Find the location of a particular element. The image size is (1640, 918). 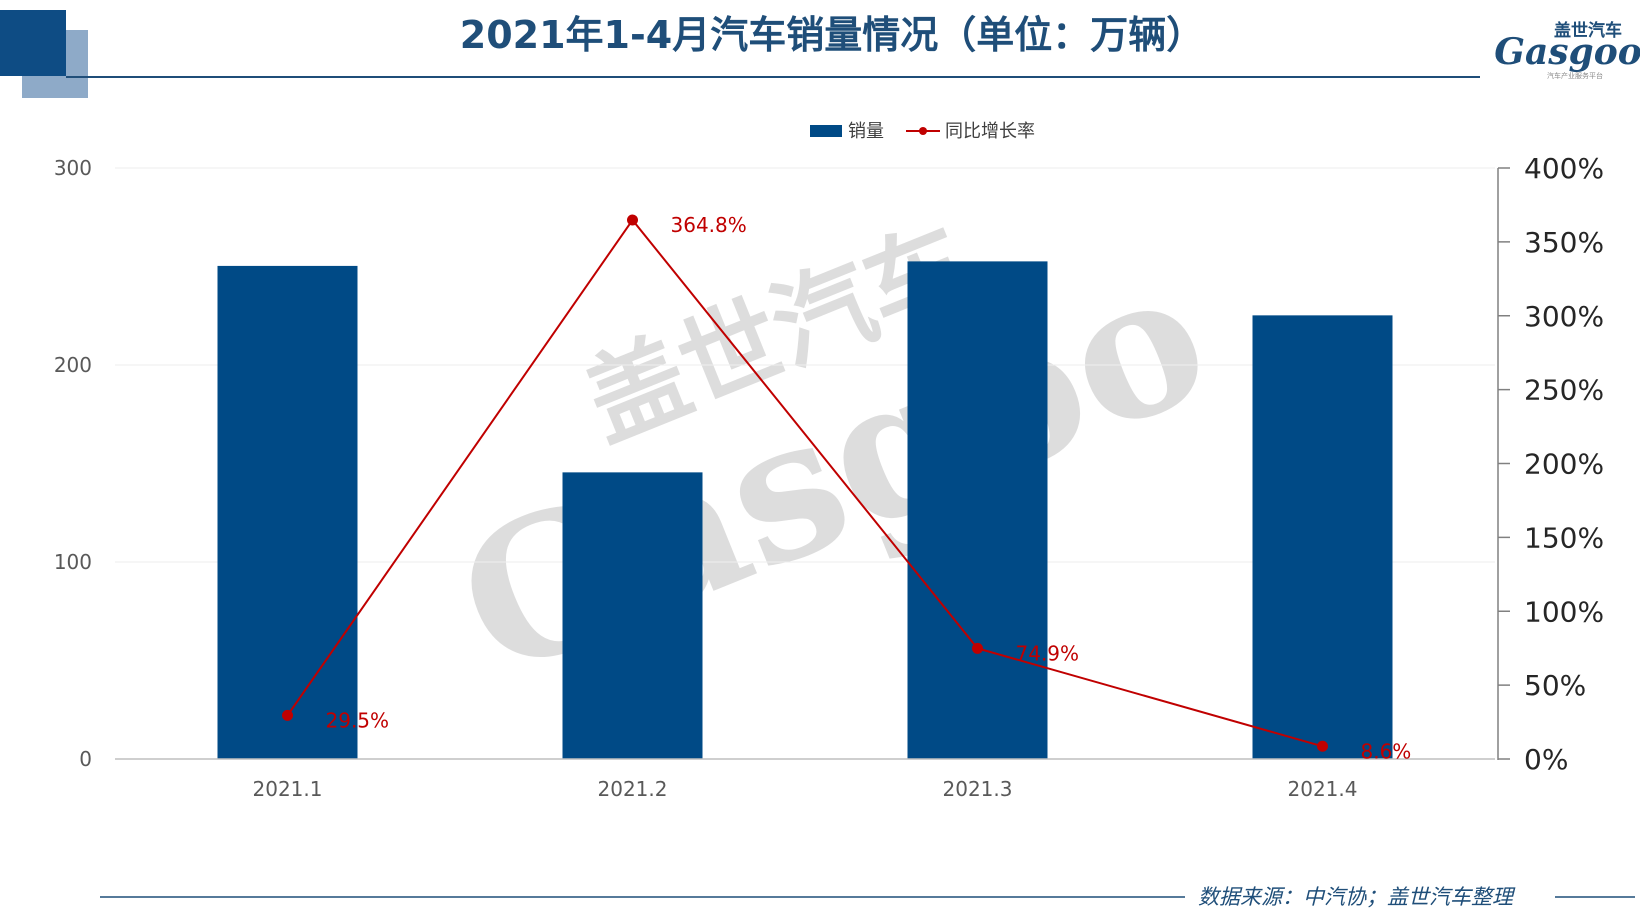

logo-tagline: 汽车产业服务平台 is located at coordinates (1575, 75).